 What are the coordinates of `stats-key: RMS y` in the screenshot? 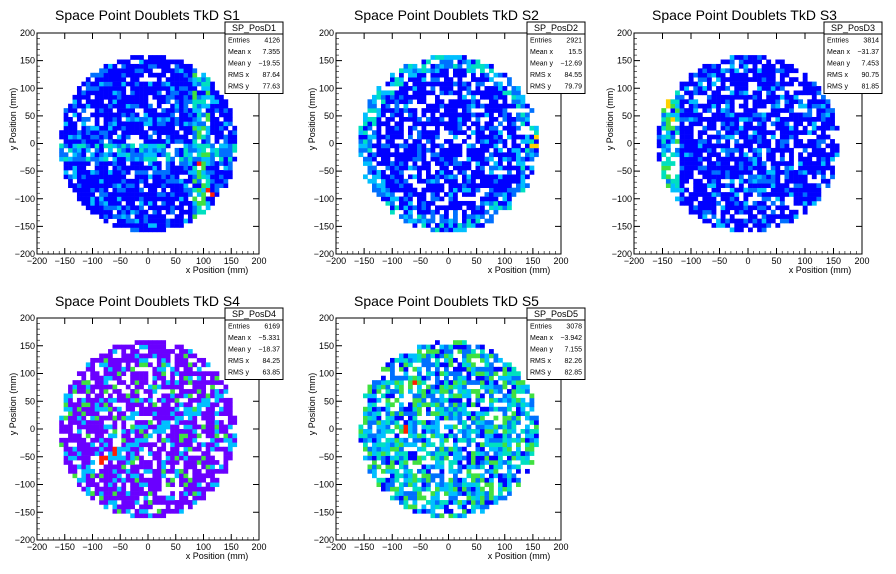 It's located at (541, 87).